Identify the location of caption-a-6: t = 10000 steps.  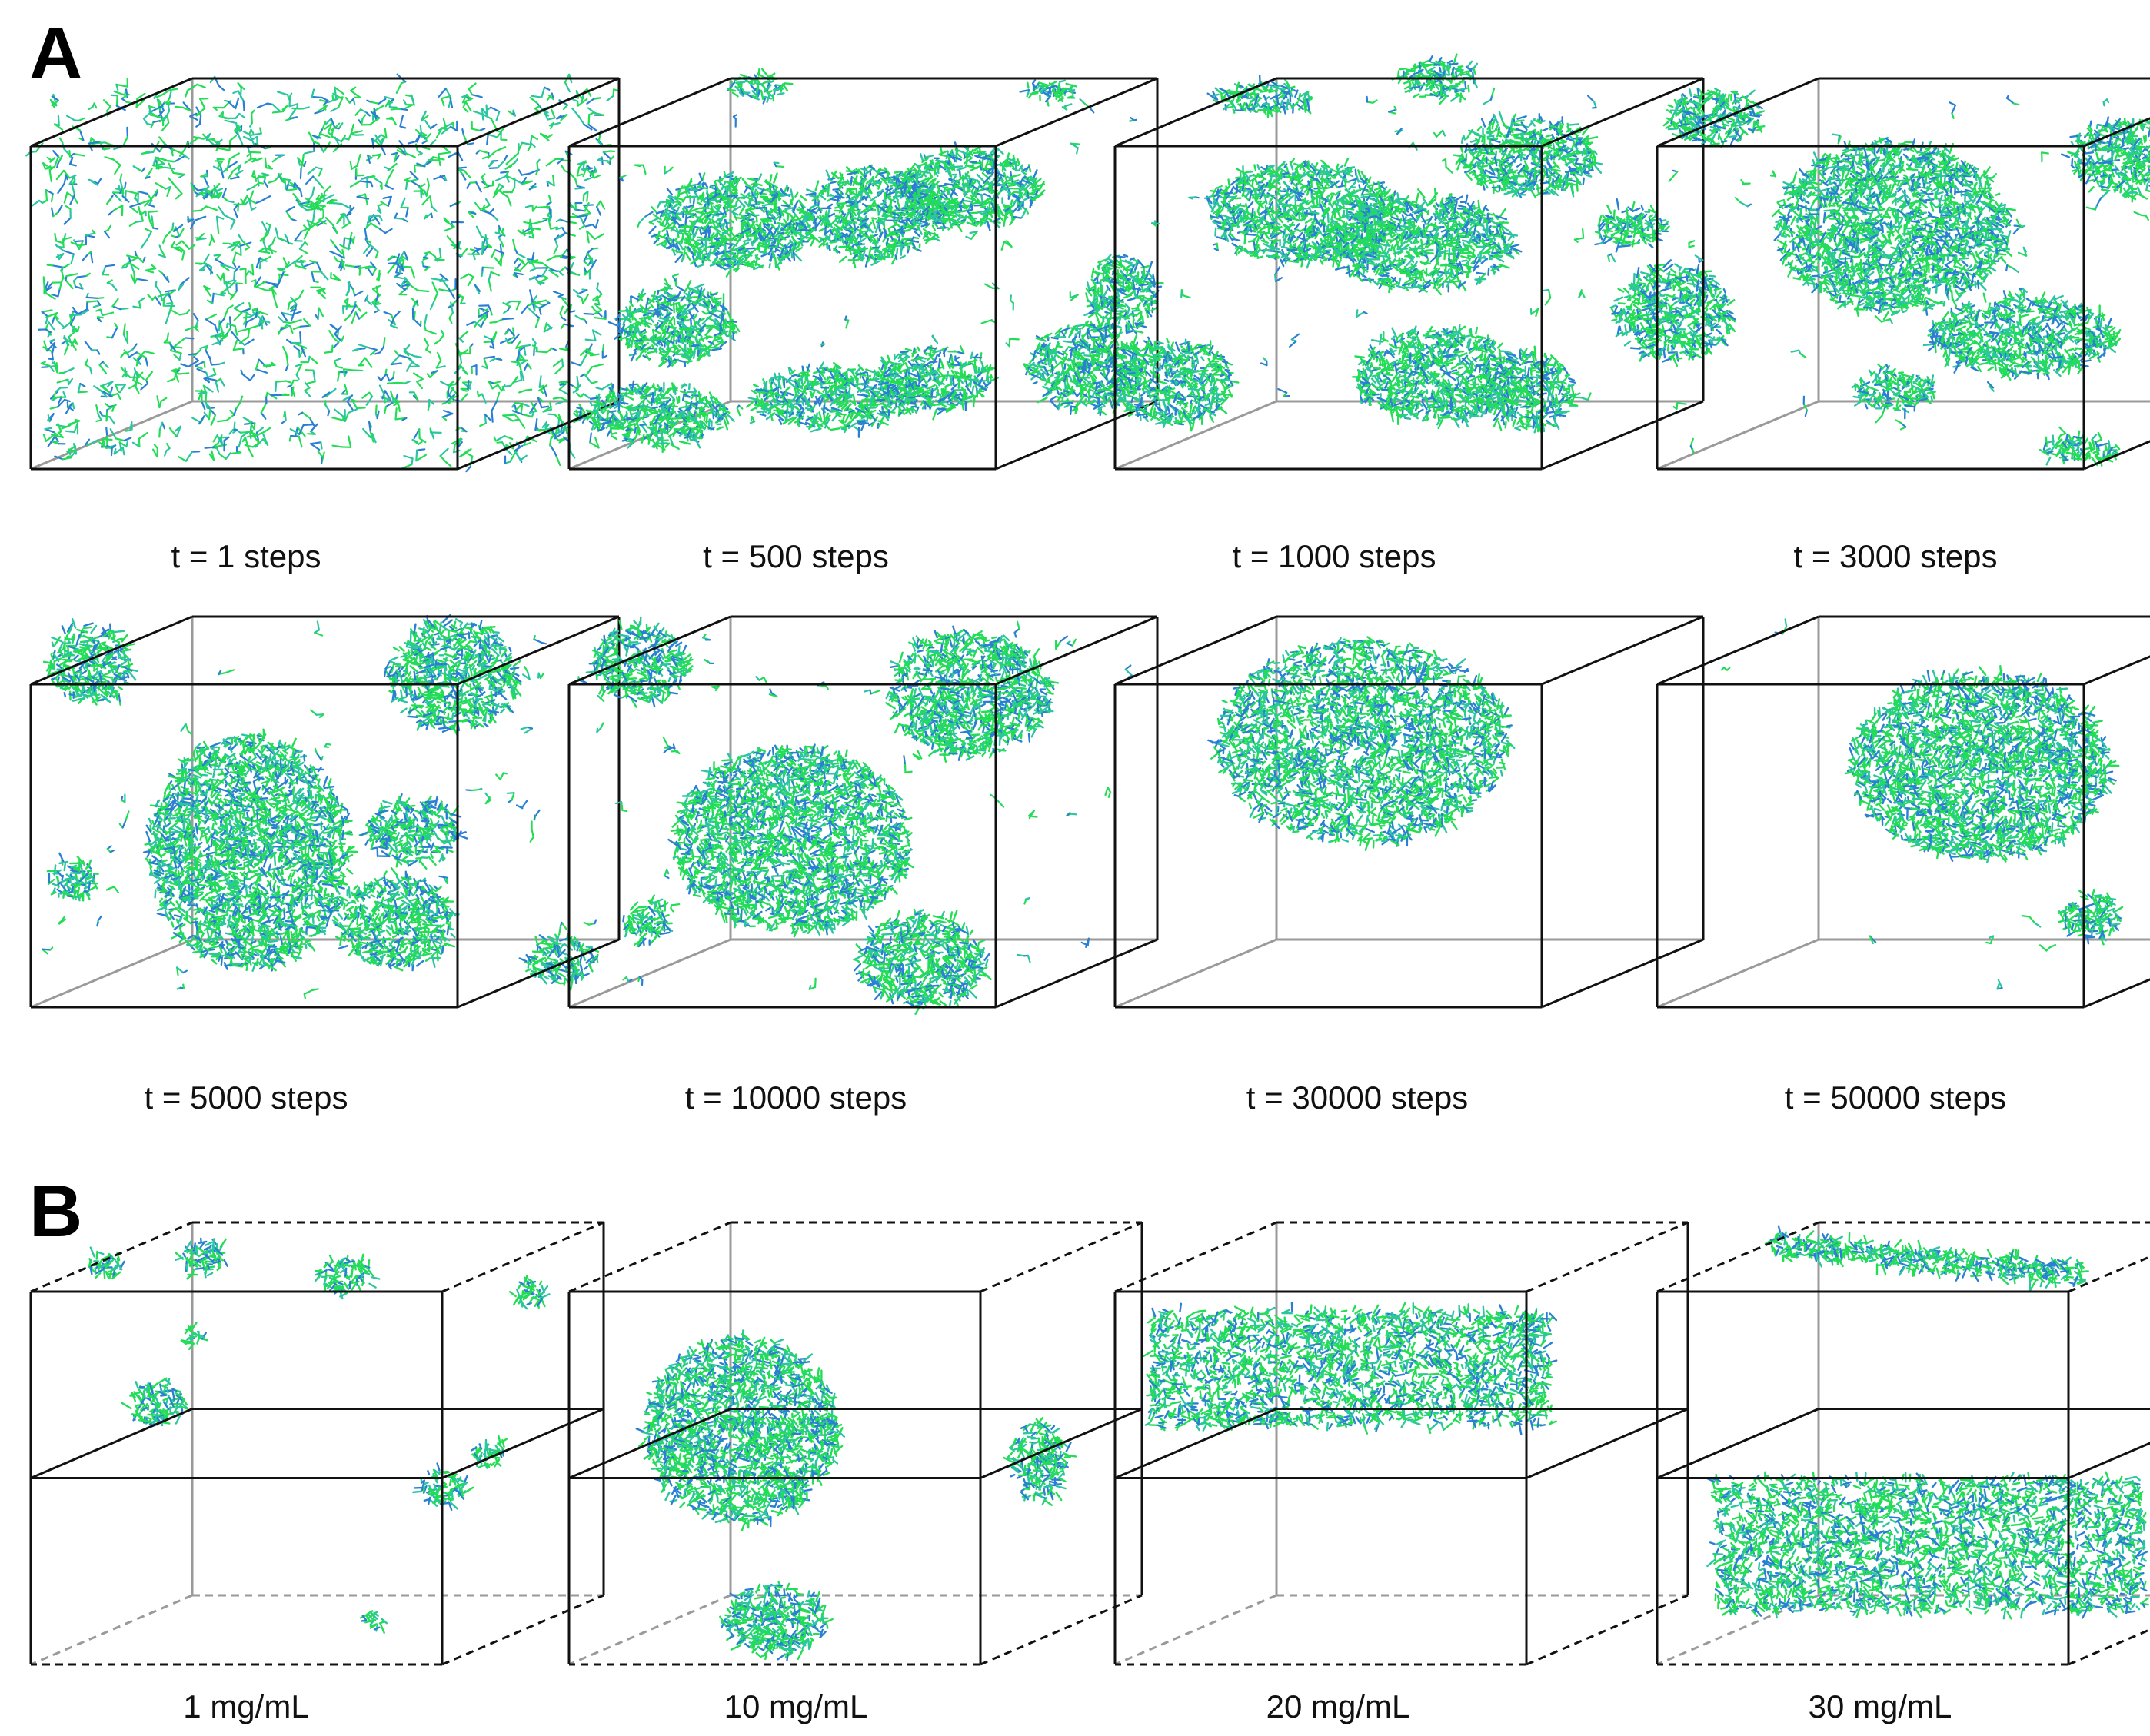
(796, 1097).